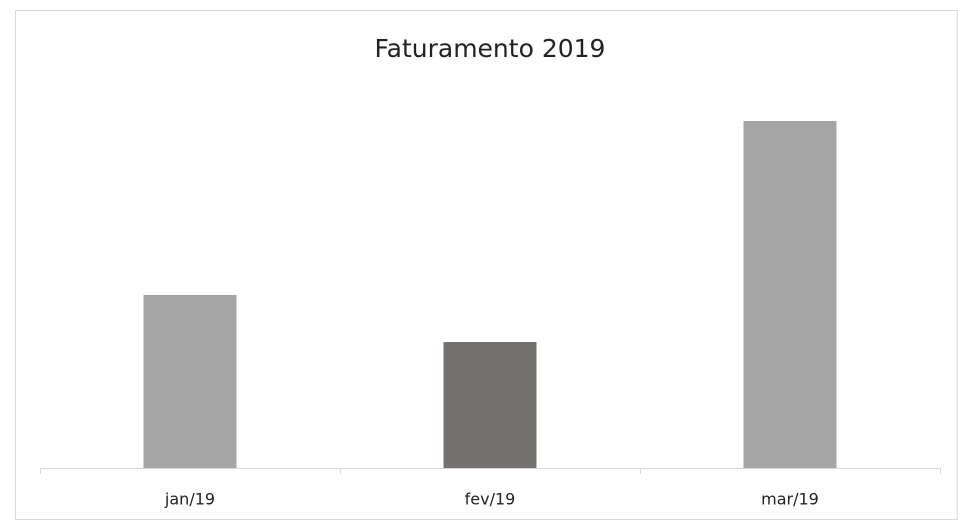 This screenshot has height=520, width=958. I want to click on x-tick-label: jan/19, so click(189, 499).